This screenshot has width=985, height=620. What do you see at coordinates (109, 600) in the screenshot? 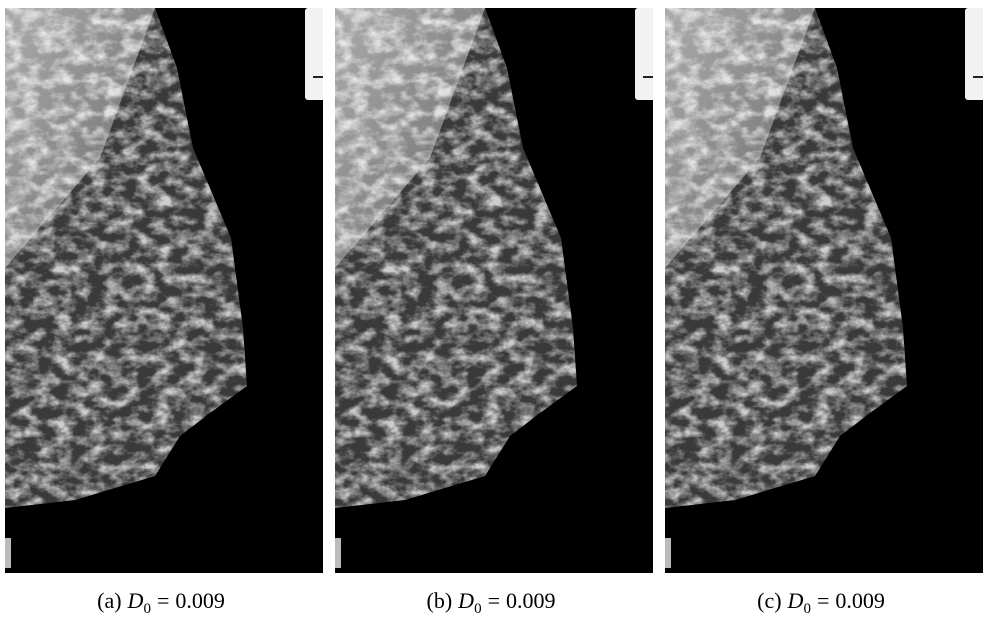
I see `caption-label: (a)` at bounding box center [109, 600].